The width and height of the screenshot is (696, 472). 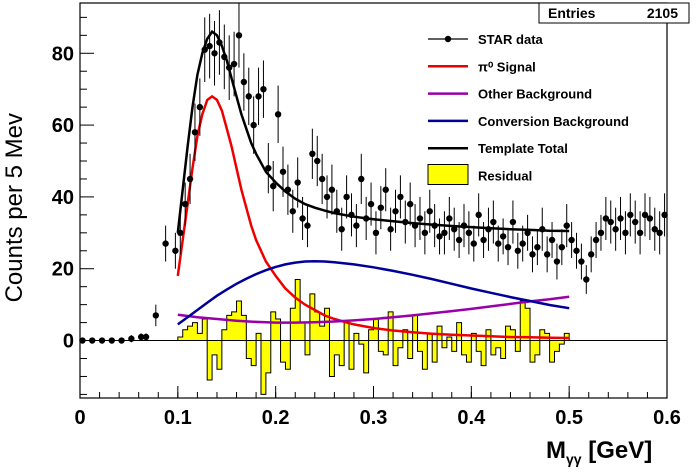 I want to click on legend-label: Conversion Background, so click(x=553, y=121).